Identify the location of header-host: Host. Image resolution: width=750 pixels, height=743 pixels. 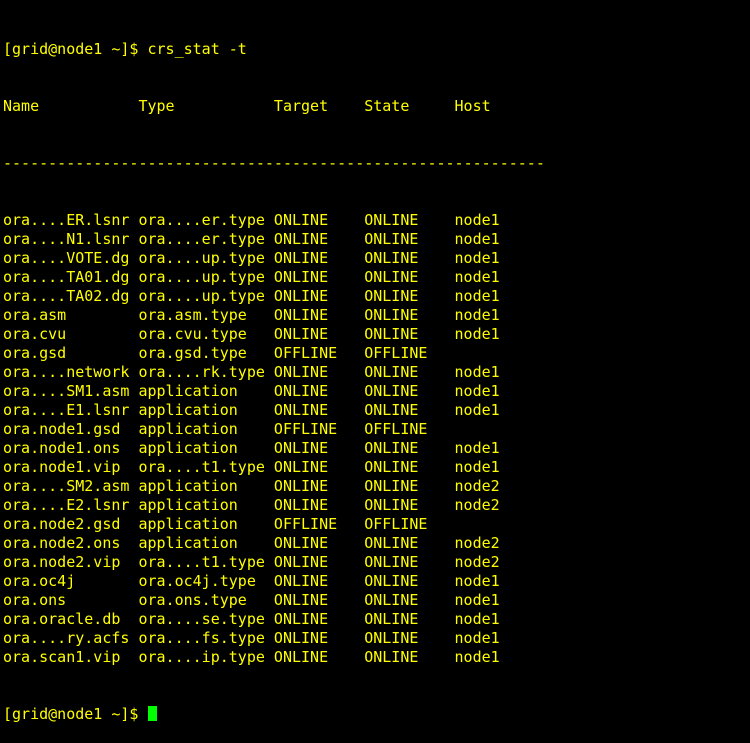
(472, 106).